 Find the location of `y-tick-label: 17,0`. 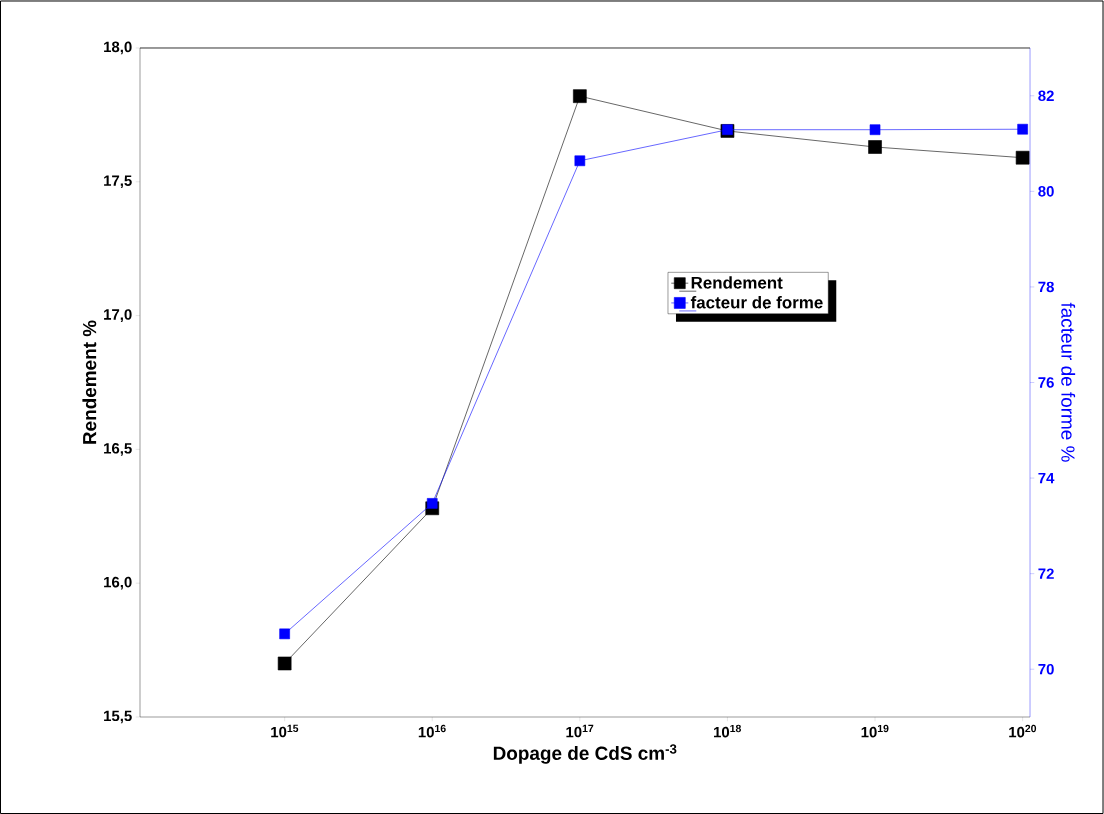

y-tick-label: 17,0 is located at coordinates (118, 315).